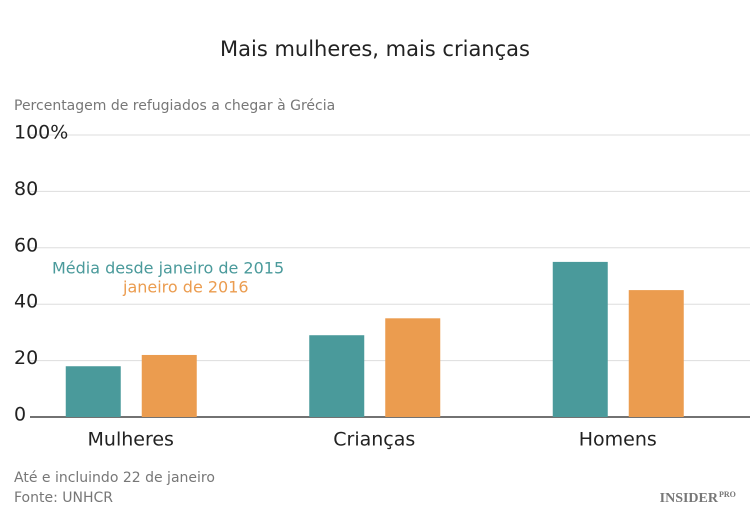 The height and width of the screenshot is (518, 750). Describe the element at coordinates (374, 440) in the screenshot. I see `x-tick-label: Crianças` at that location.